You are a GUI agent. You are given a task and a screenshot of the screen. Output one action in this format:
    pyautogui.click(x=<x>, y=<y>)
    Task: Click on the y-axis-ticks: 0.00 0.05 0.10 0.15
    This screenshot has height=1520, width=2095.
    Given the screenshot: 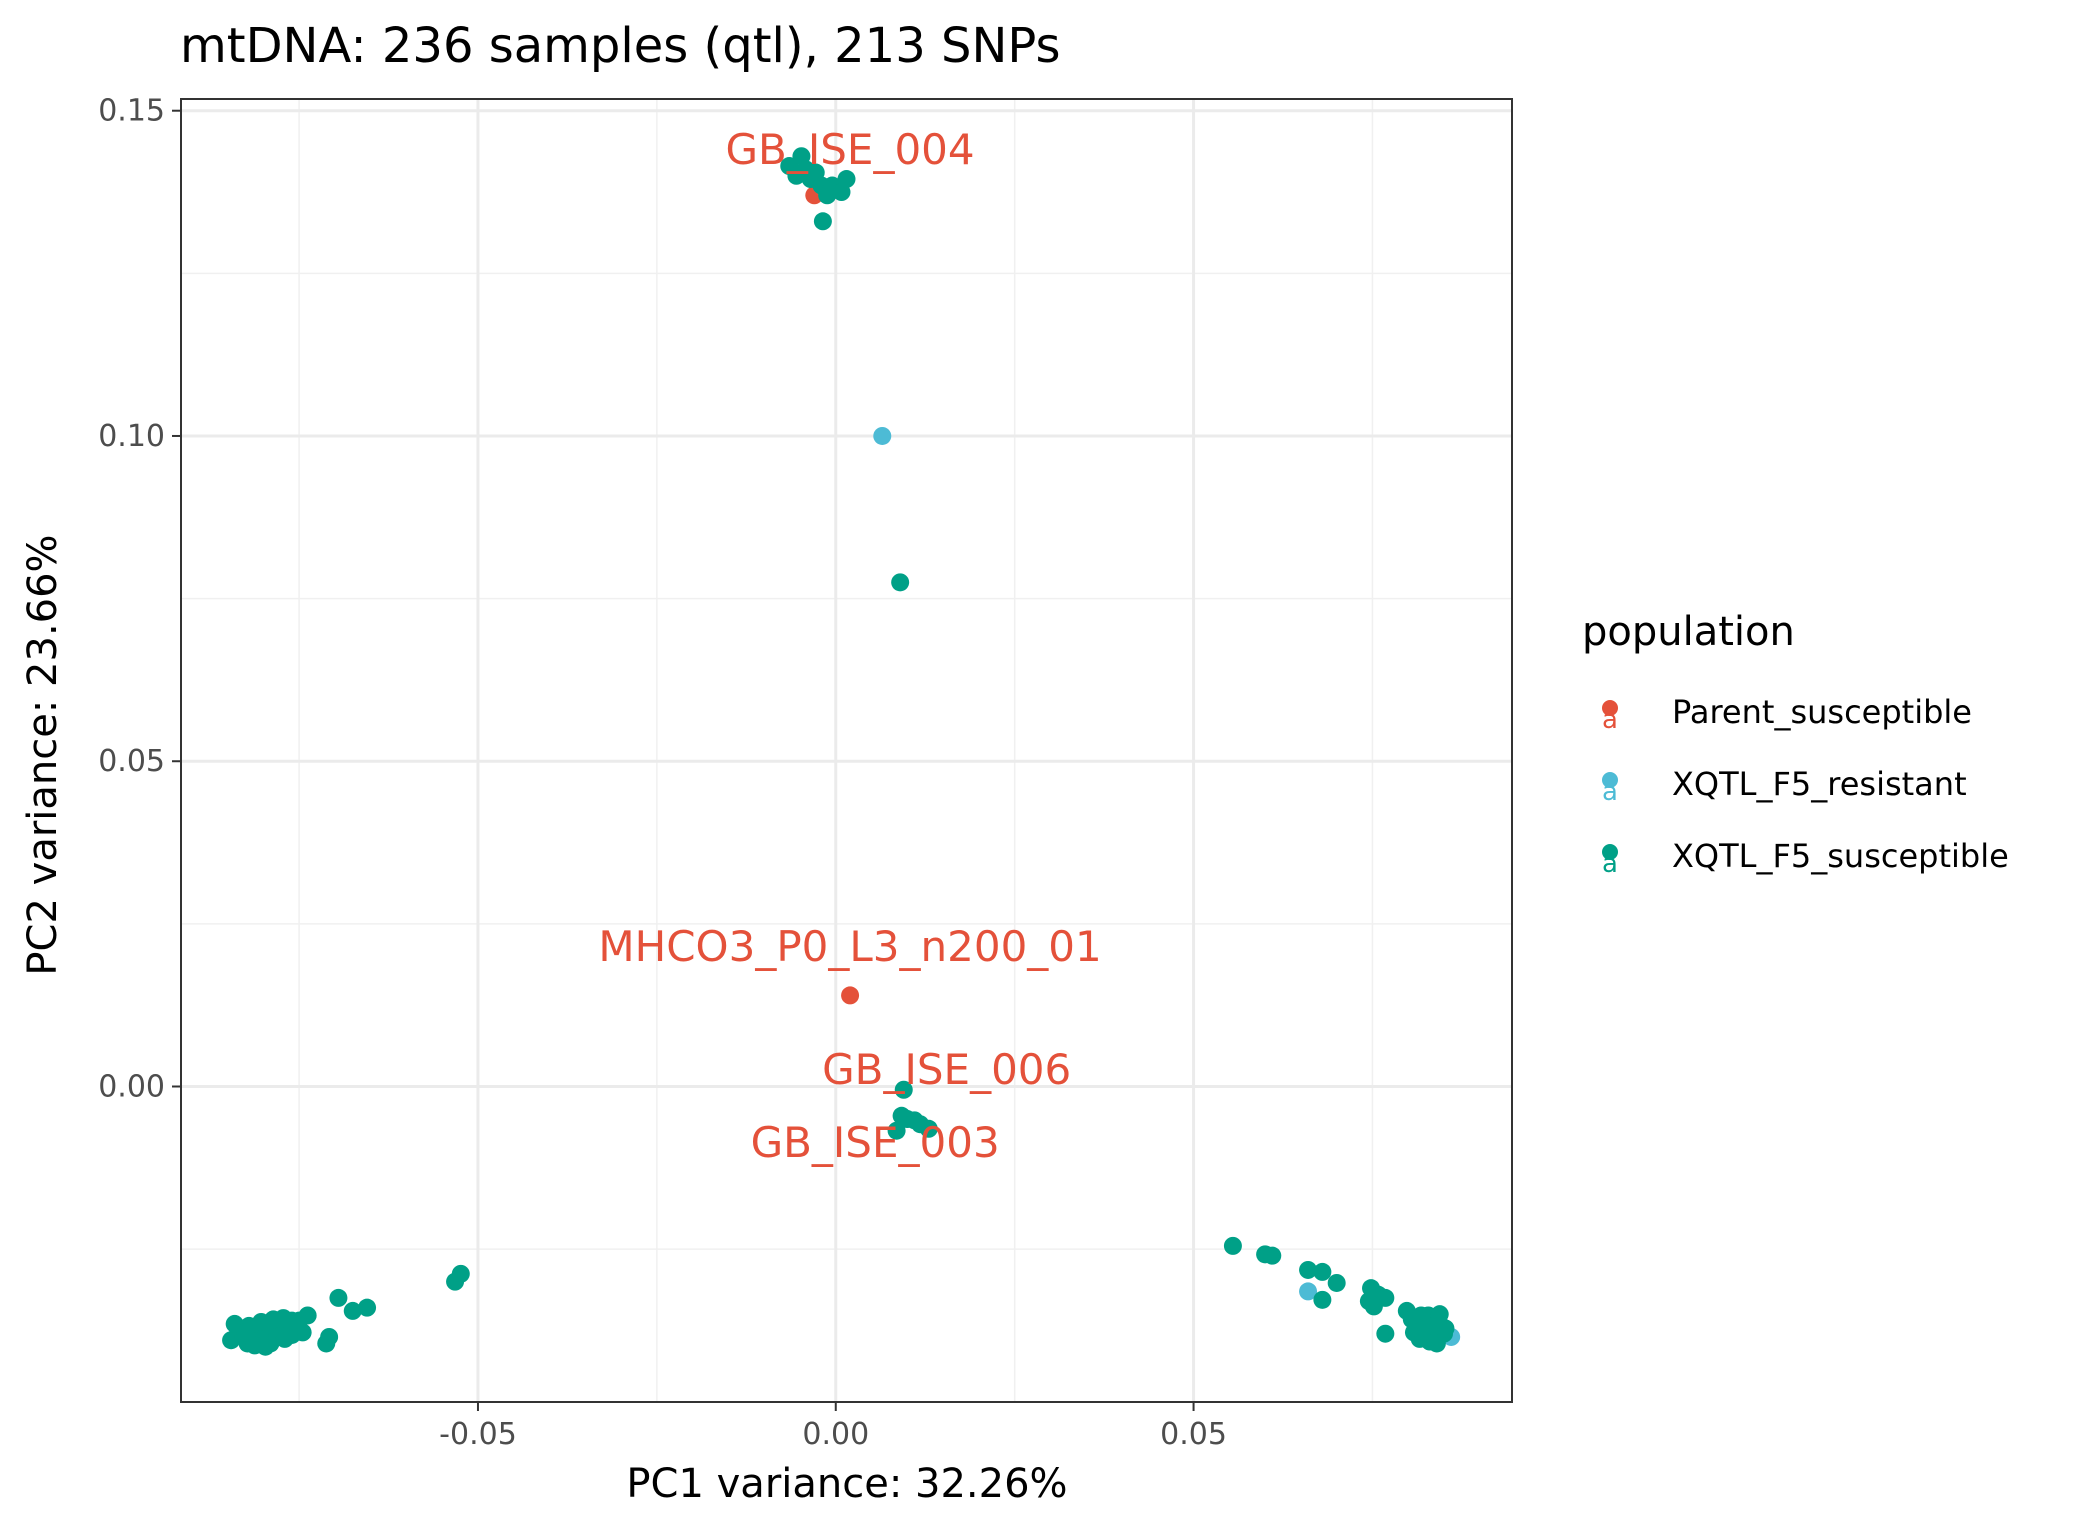 What is the action you would take?
    pyautogui.click(x=139, y=599)
    